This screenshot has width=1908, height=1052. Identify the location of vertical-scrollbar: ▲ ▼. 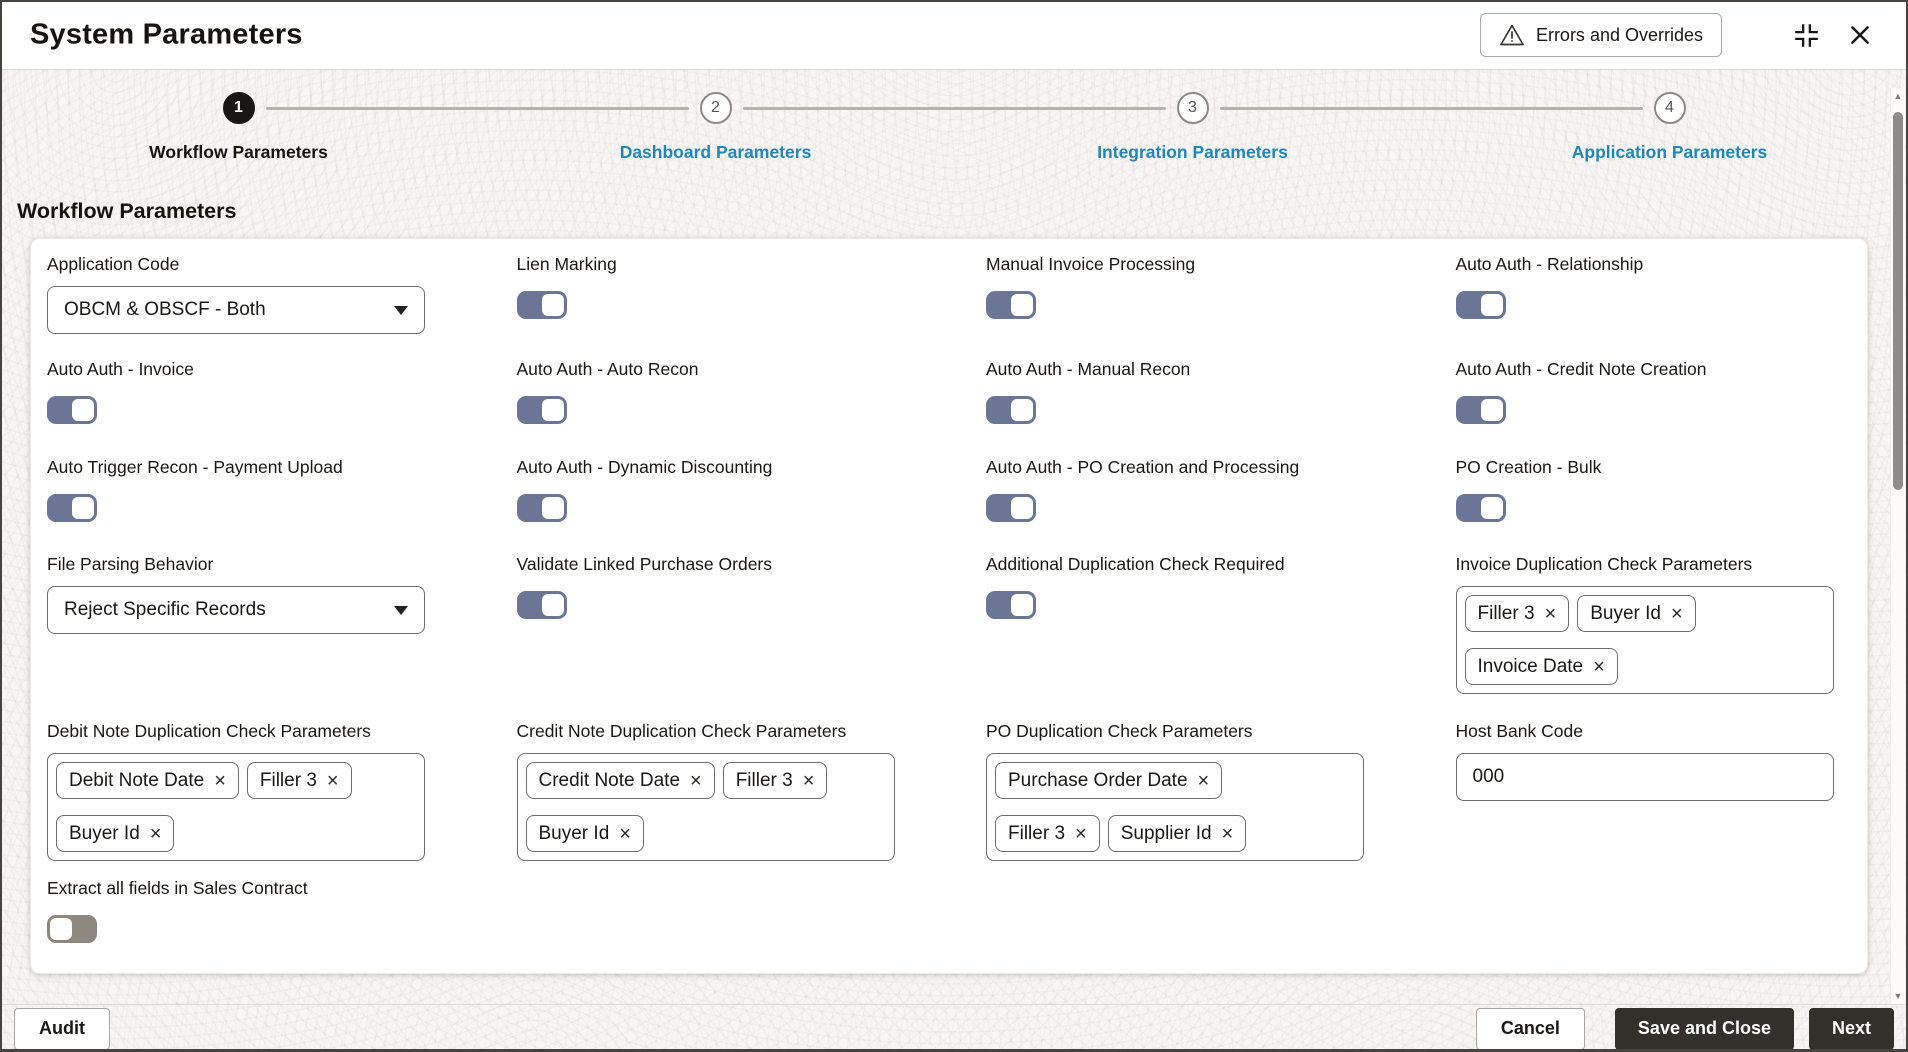
(1897, 546).